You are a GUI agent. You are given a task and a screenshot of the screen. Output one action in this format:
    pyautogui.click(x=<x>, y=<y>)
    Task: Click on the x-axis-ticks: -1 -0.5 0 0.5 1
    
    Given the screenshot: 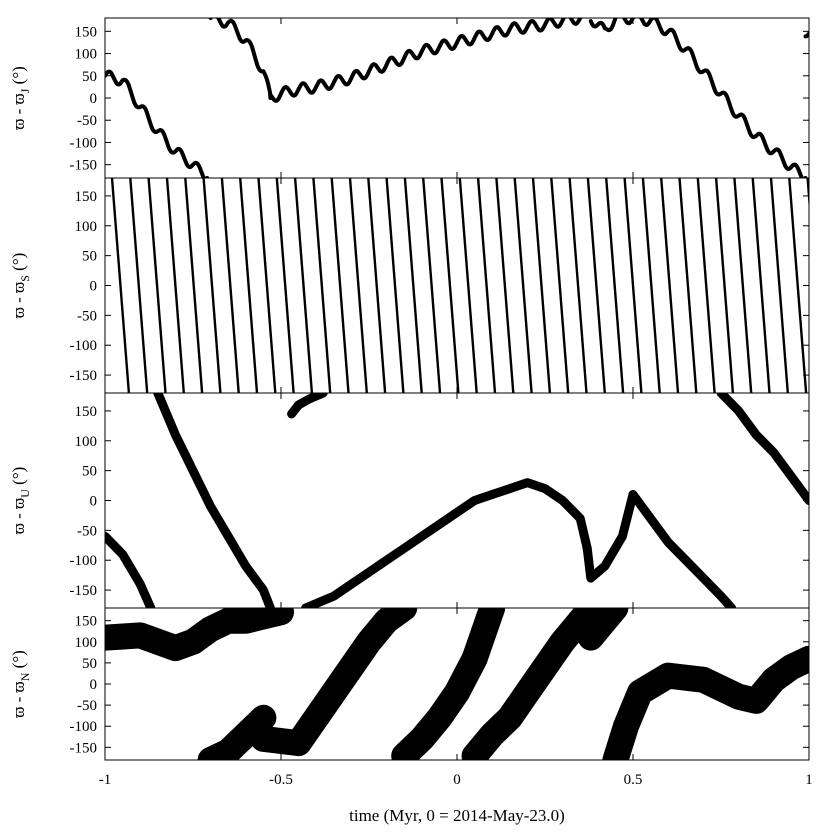 What is the action you would take?
    pyautogui.click(x=456, y=780)
    